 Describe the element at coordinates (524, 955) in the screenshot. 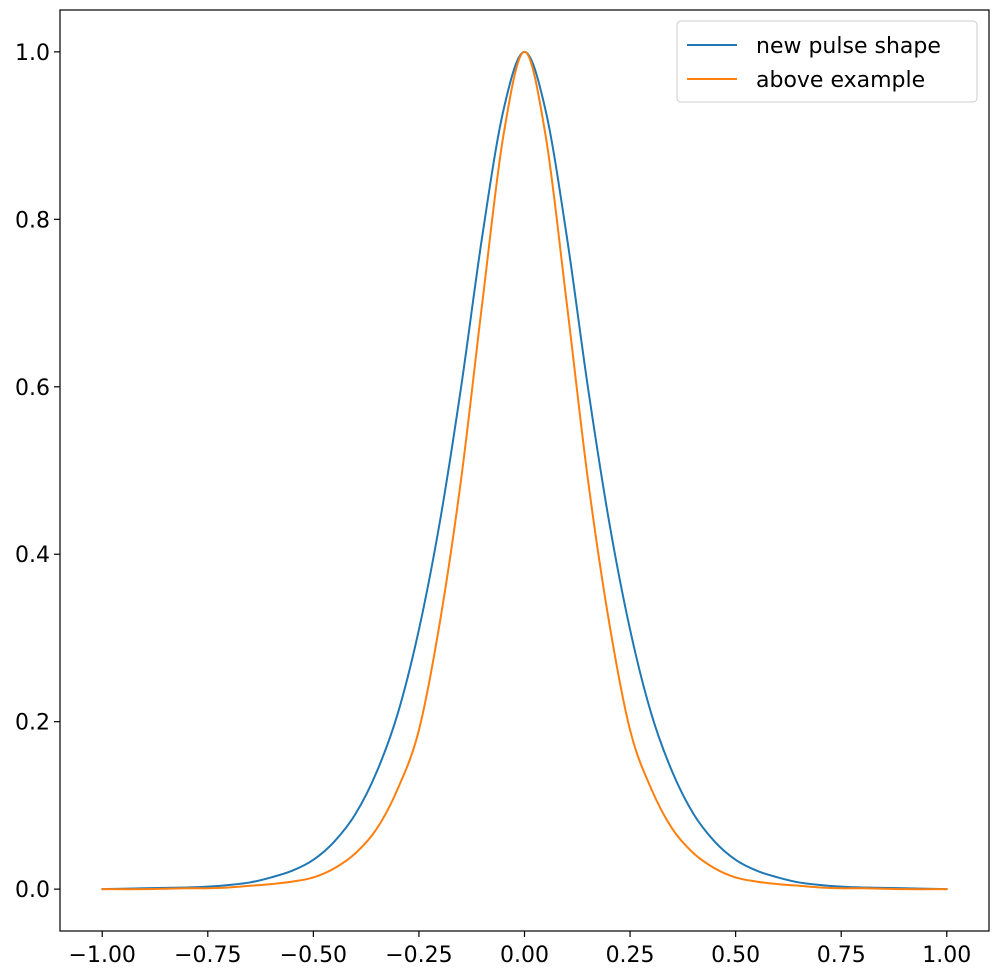

I see `x-tick-label: 0.00` at that location.